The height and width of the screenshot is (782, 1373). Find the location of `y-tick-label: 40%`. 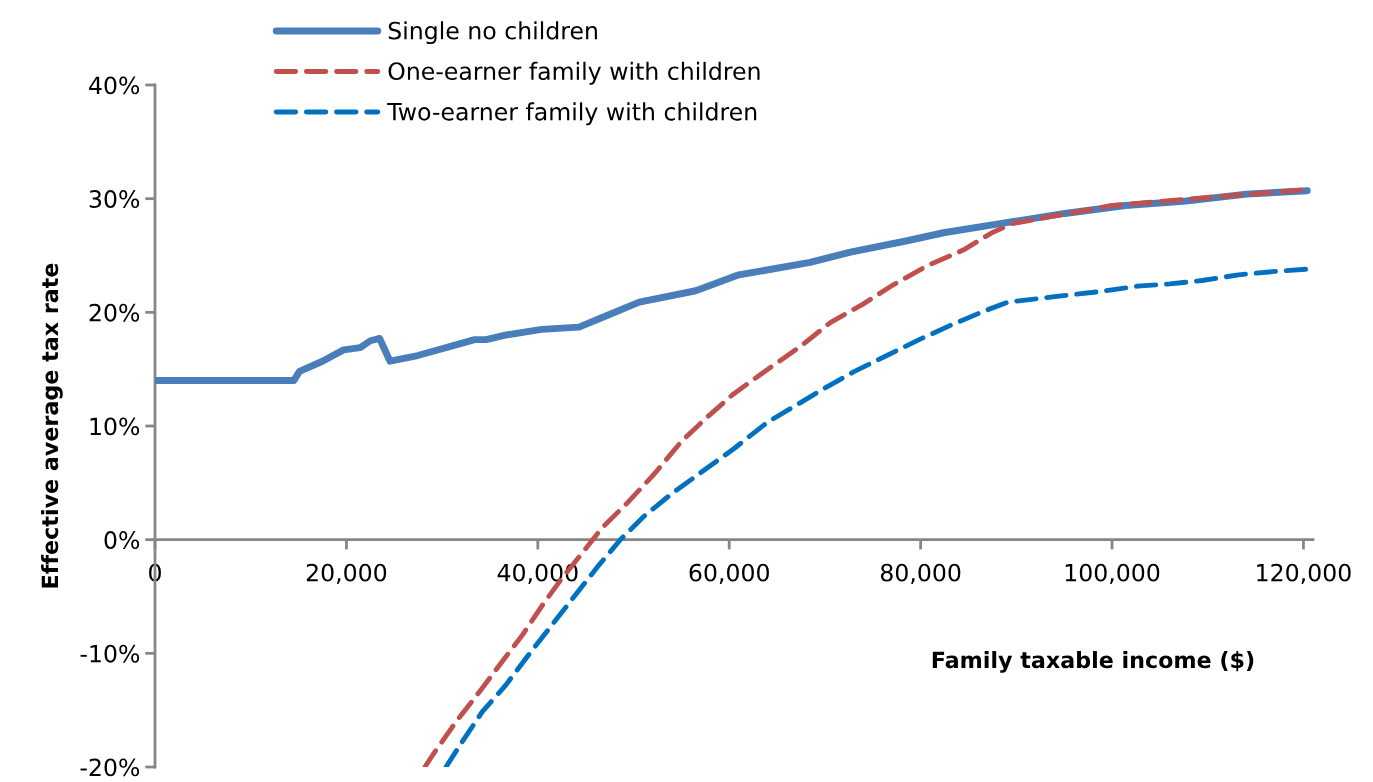

y-tick-label: 40% is located at coordinates (114, 85).